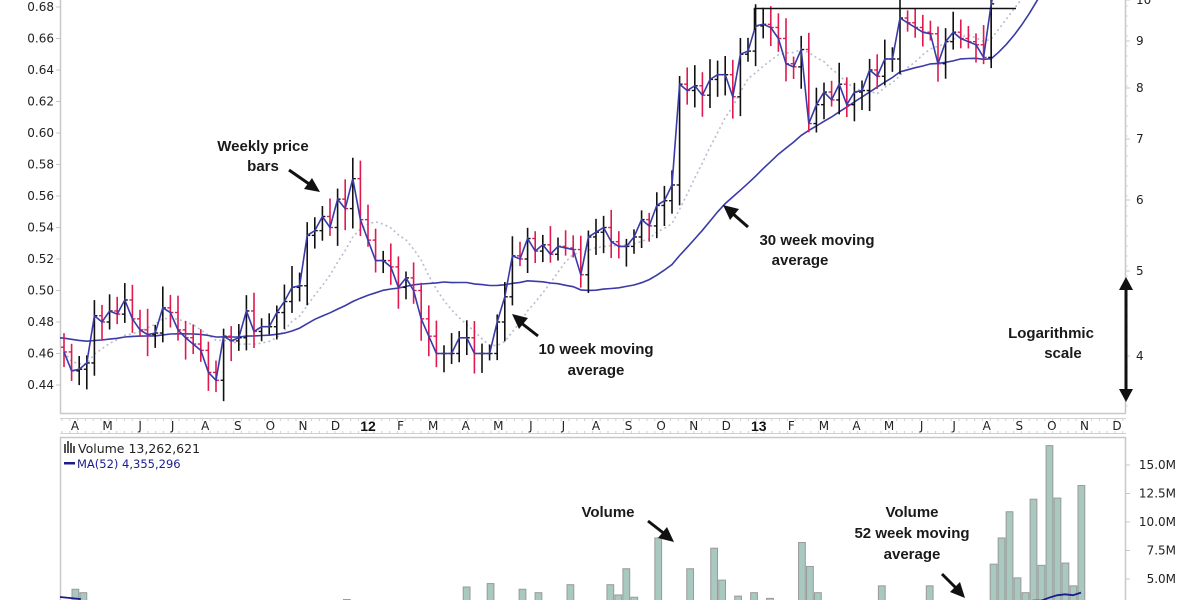 This screenshot has width=1200, height=600. Describe the element at coordinates (1140, 271) in the screenshot. I see `log-tick-label: 5` at that location.